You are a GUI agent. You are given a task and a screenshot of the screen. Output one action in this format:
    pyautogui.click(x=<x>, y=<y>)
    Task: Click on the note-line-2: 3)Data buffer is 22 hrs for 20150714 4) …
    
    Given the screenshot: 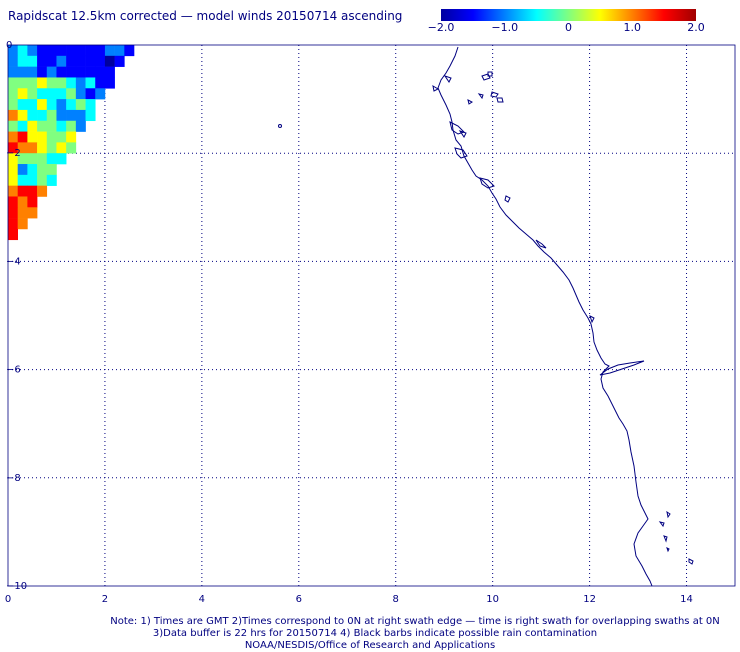 What is the action you would take?
    pyautogui.click(x=375, y=633)
    